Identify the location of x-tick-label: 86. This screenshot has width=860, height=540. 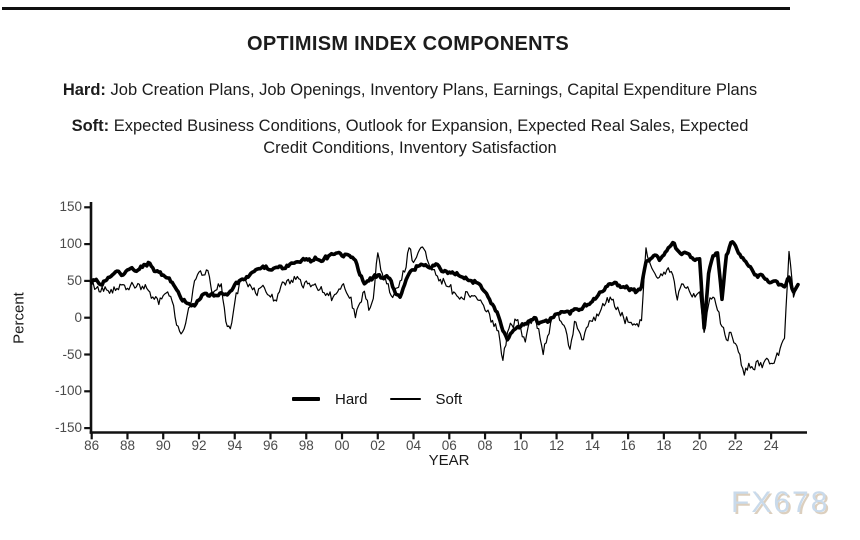
(92, 445).